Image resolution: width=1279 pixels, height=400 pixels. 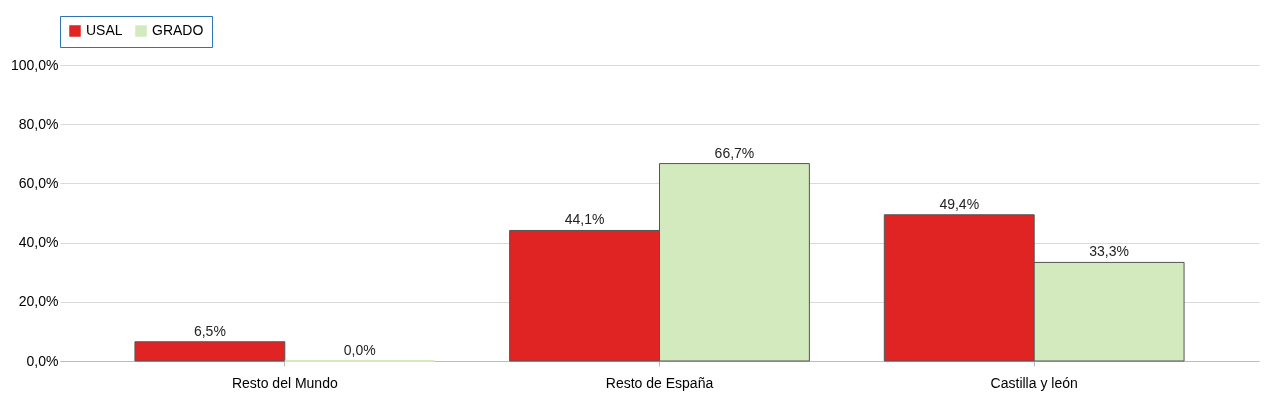 I want to click on data-label: 44,1%, so click(x=584, y=219).